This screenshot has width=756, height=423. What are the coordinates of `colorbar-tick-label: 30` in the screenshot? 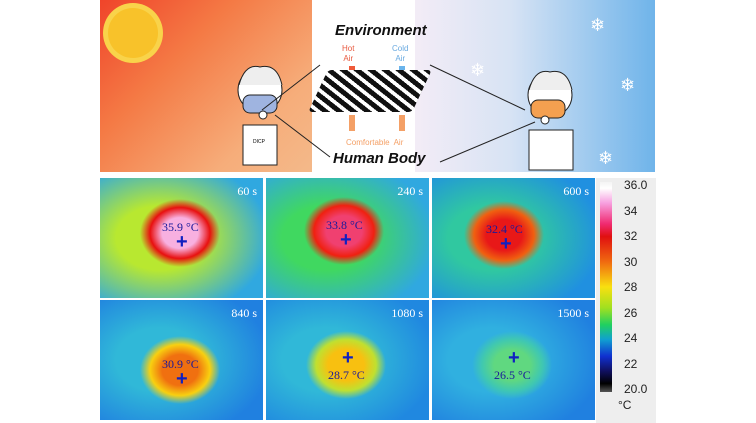 It's located at (631, 261).